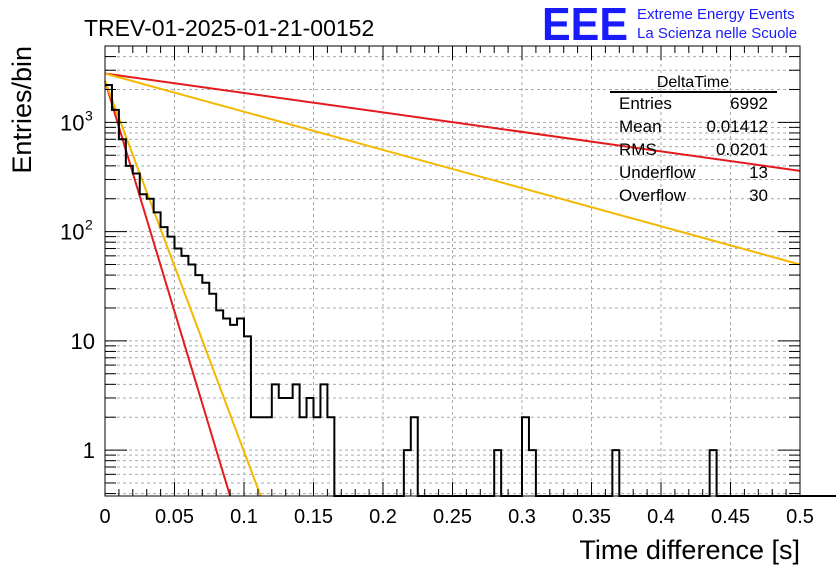  I want to click on x-tick-label: 0.15, so click(313, 517).